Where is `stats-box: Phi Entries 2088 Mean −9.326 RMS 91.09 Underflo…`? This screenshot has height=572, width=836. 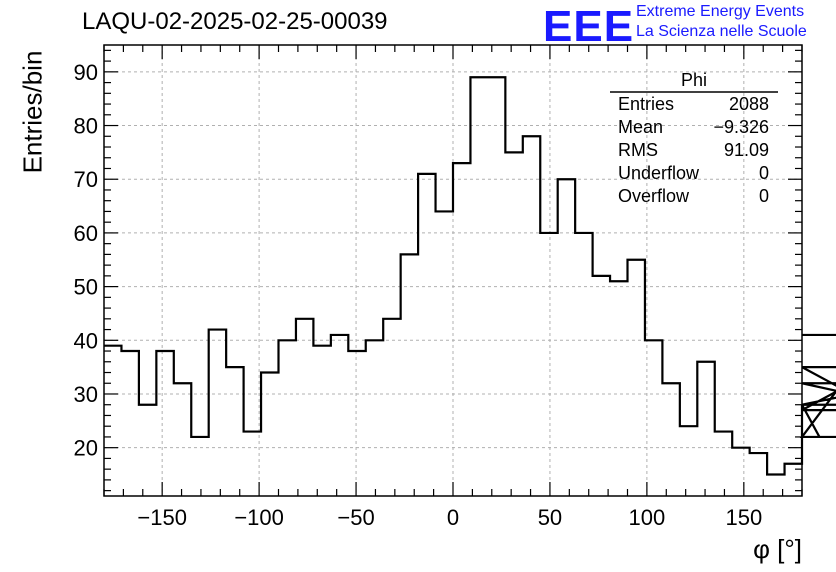 stats-box: Phi Entries 2088 Mean −9.326 RMS 91.09 Underflo… is located at coordinates (694, 138).